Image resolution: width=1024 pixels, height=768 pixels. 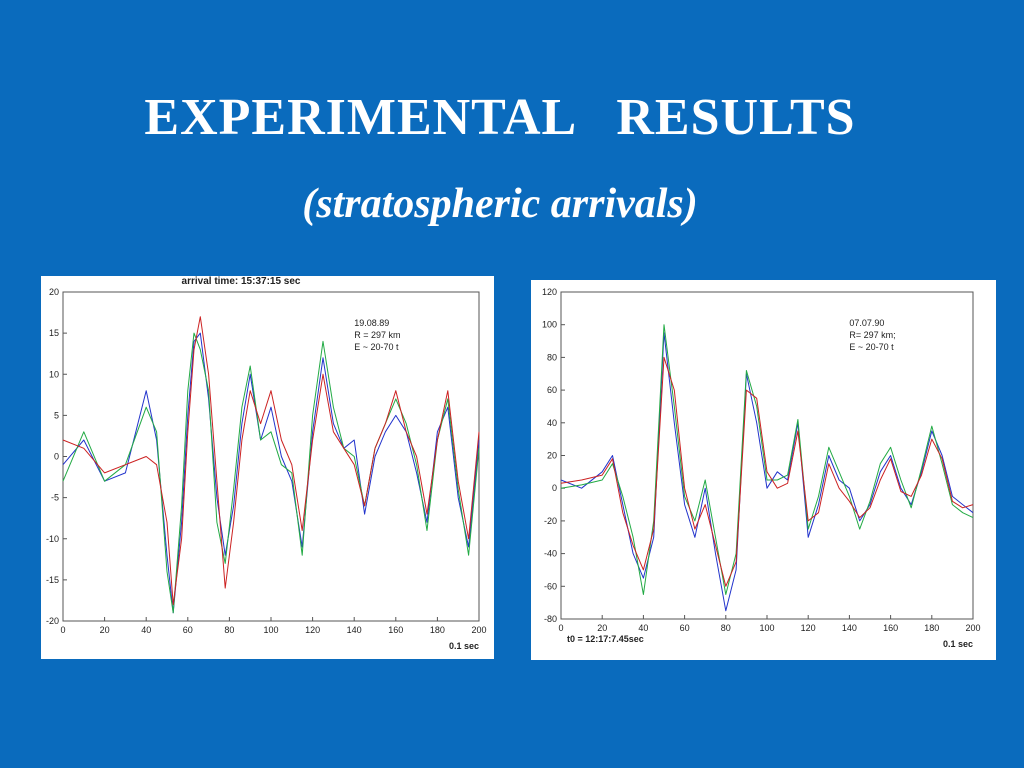 What do you see at coordinates (55, 498) in the screenshot?
I see `y-tick-label: -5` at bounding box center [55, 498].